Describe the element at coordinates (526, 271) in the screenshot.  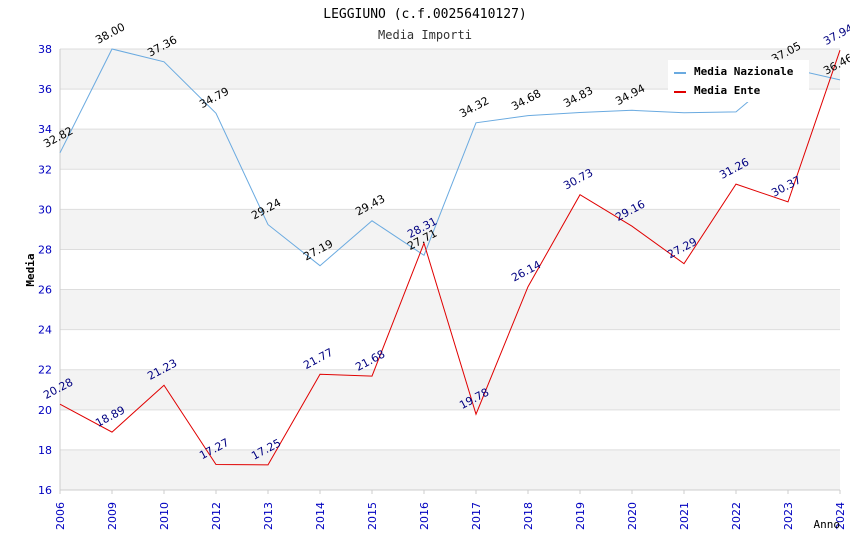
I see `data-label: 26.14` at that location.